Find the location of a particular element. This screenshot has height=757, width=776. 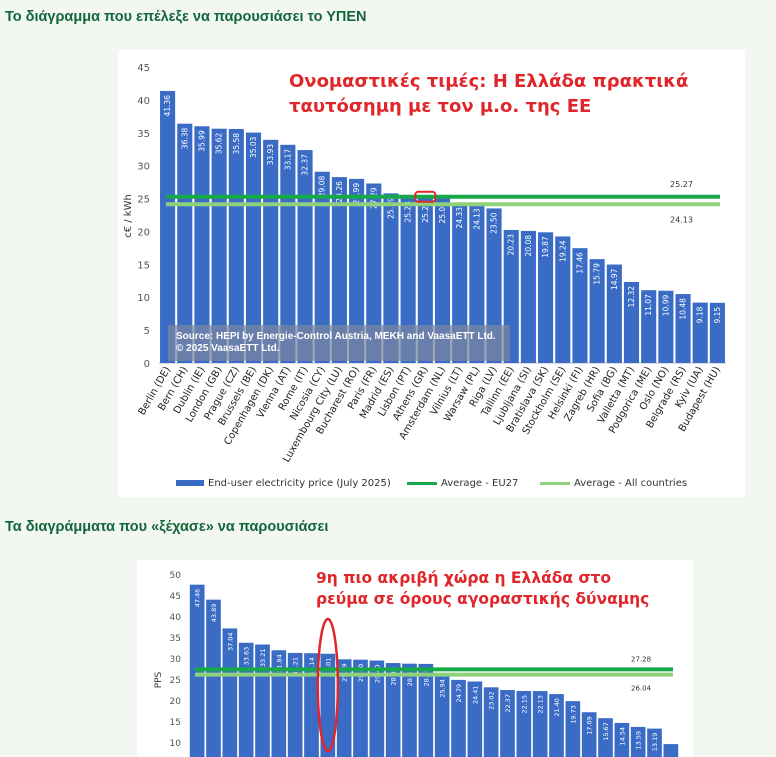

pps-y-tick: 40 is located at coordinates (176, 618).